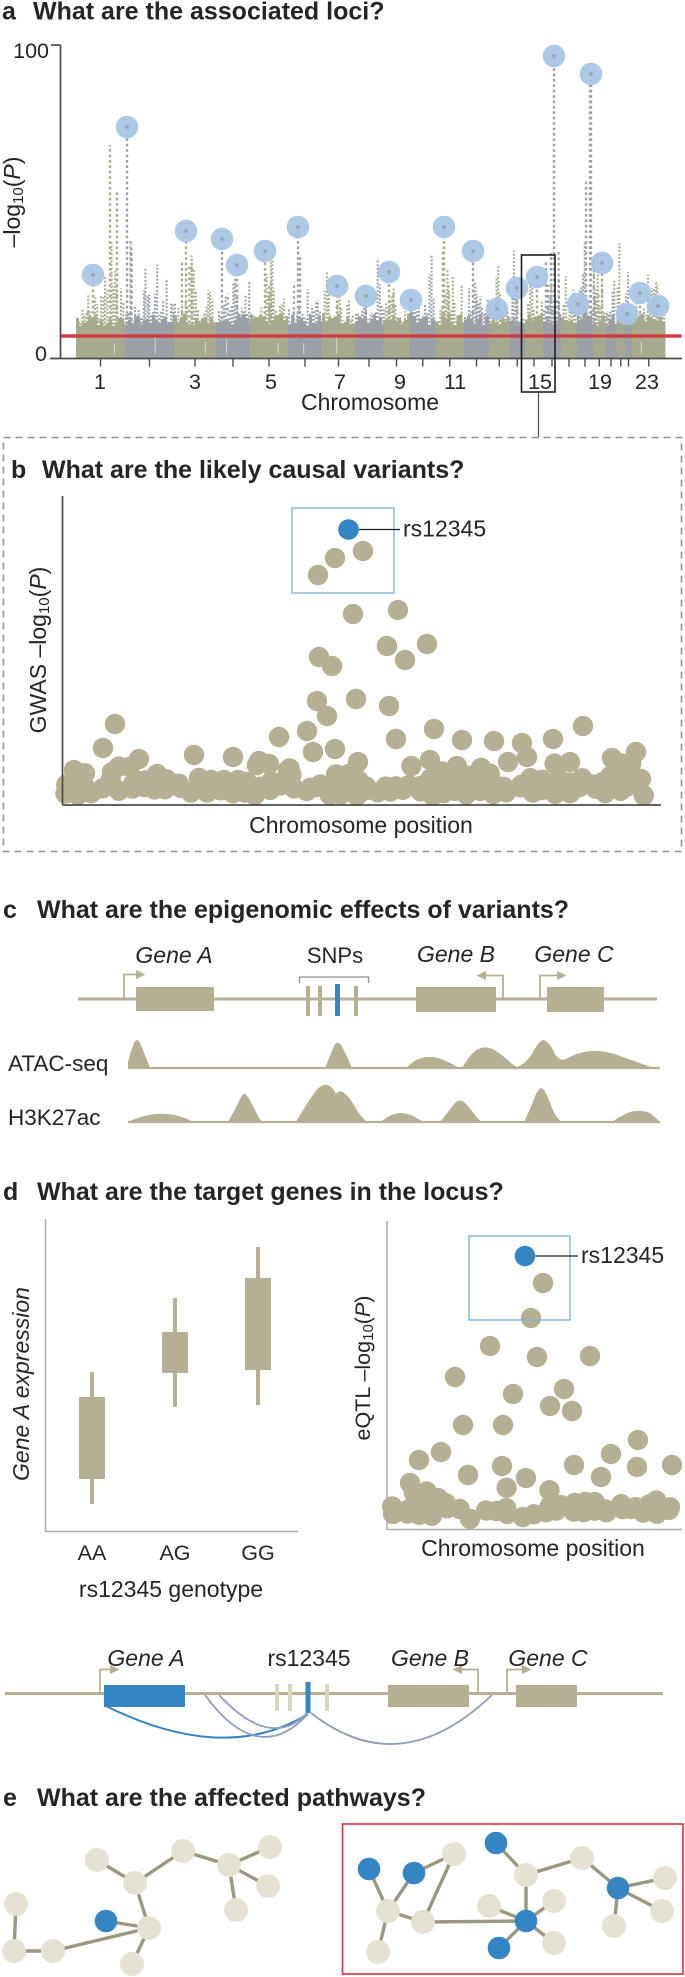 The image size is (685, 1977). What do you see at coordinates (271, 382) in the screenshot?
I see `svg-text: 5` at bounding box center [271, 382].